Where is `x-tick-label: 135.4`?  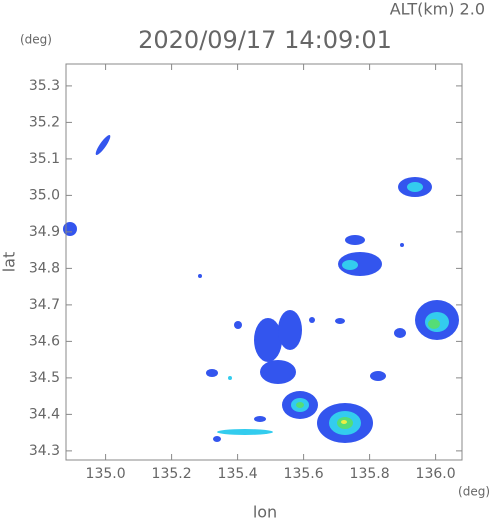 x-tick-label: 135.4 is located at coordinates (238, 474).